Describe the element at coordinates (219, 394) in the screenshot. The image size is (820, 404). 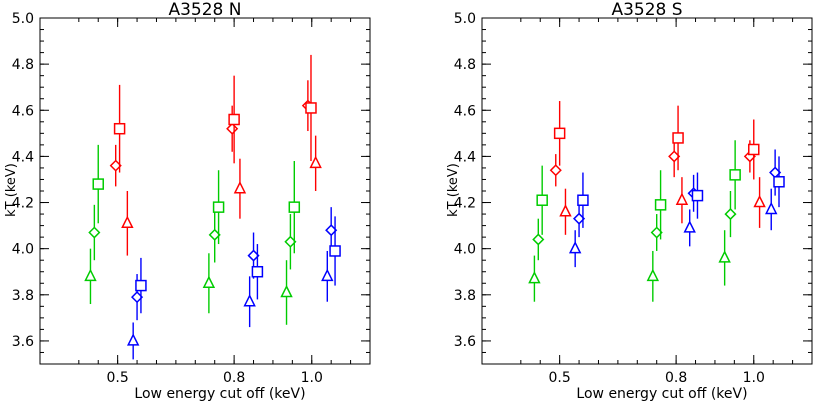
I see `x-axis-label-a3528-n: Low energy cut off (keV)` at that location.